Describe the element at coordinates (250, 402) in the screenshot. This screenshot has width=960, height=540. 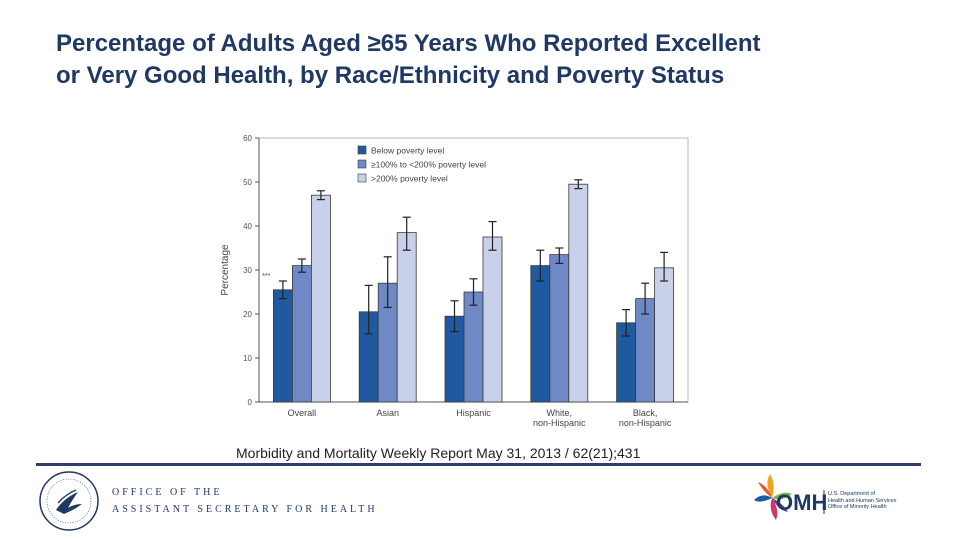
I see `y-tick-label: 0` at that location.